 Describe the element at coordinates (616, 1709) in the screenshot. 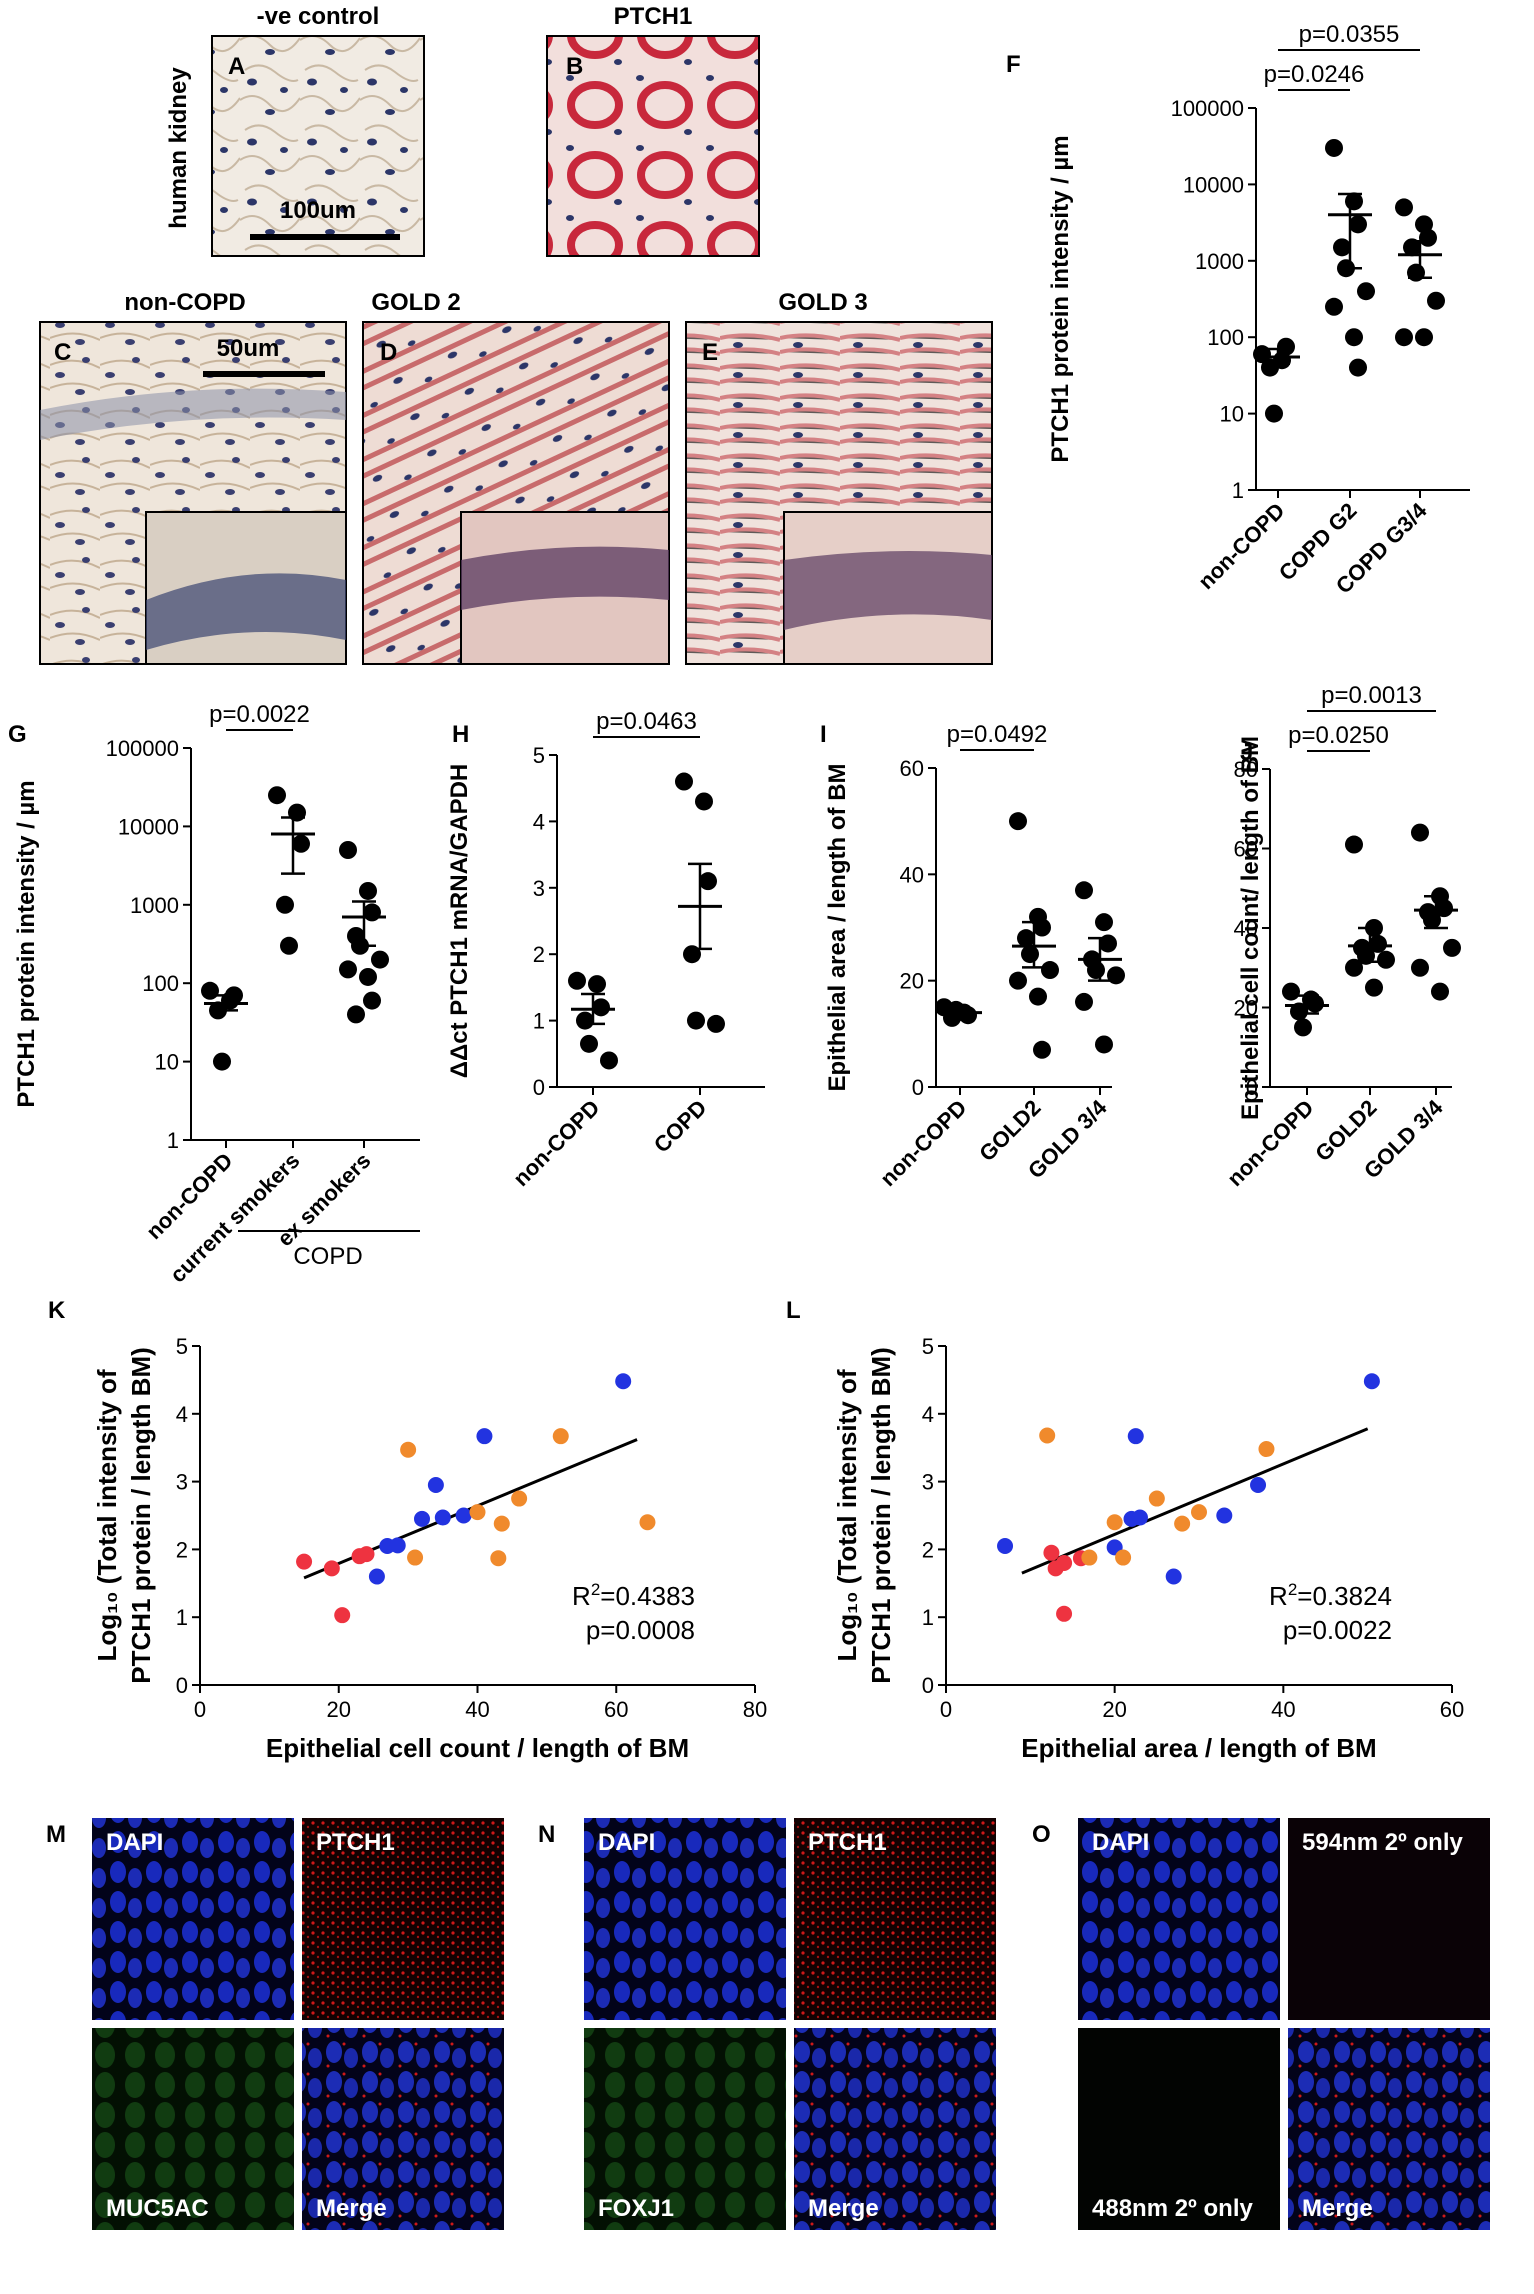

I see `x-tick-label: 60` at that location.